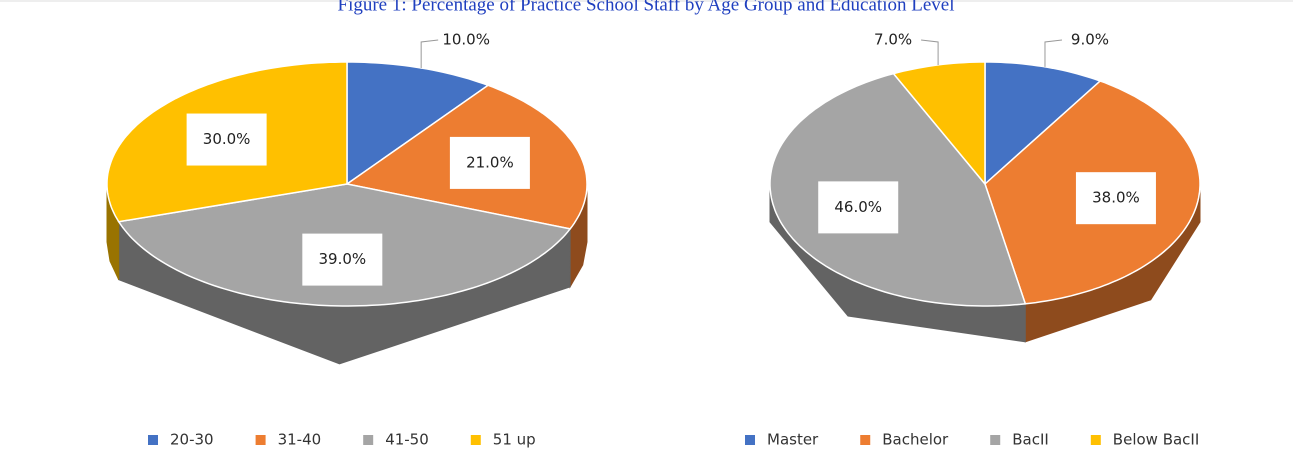 Image resolution: width=1293 pixels, height=475 pixels. Describe the element at coordinates (893, 40) in the screenshot. I see `data-label: 7.0%` at that location.